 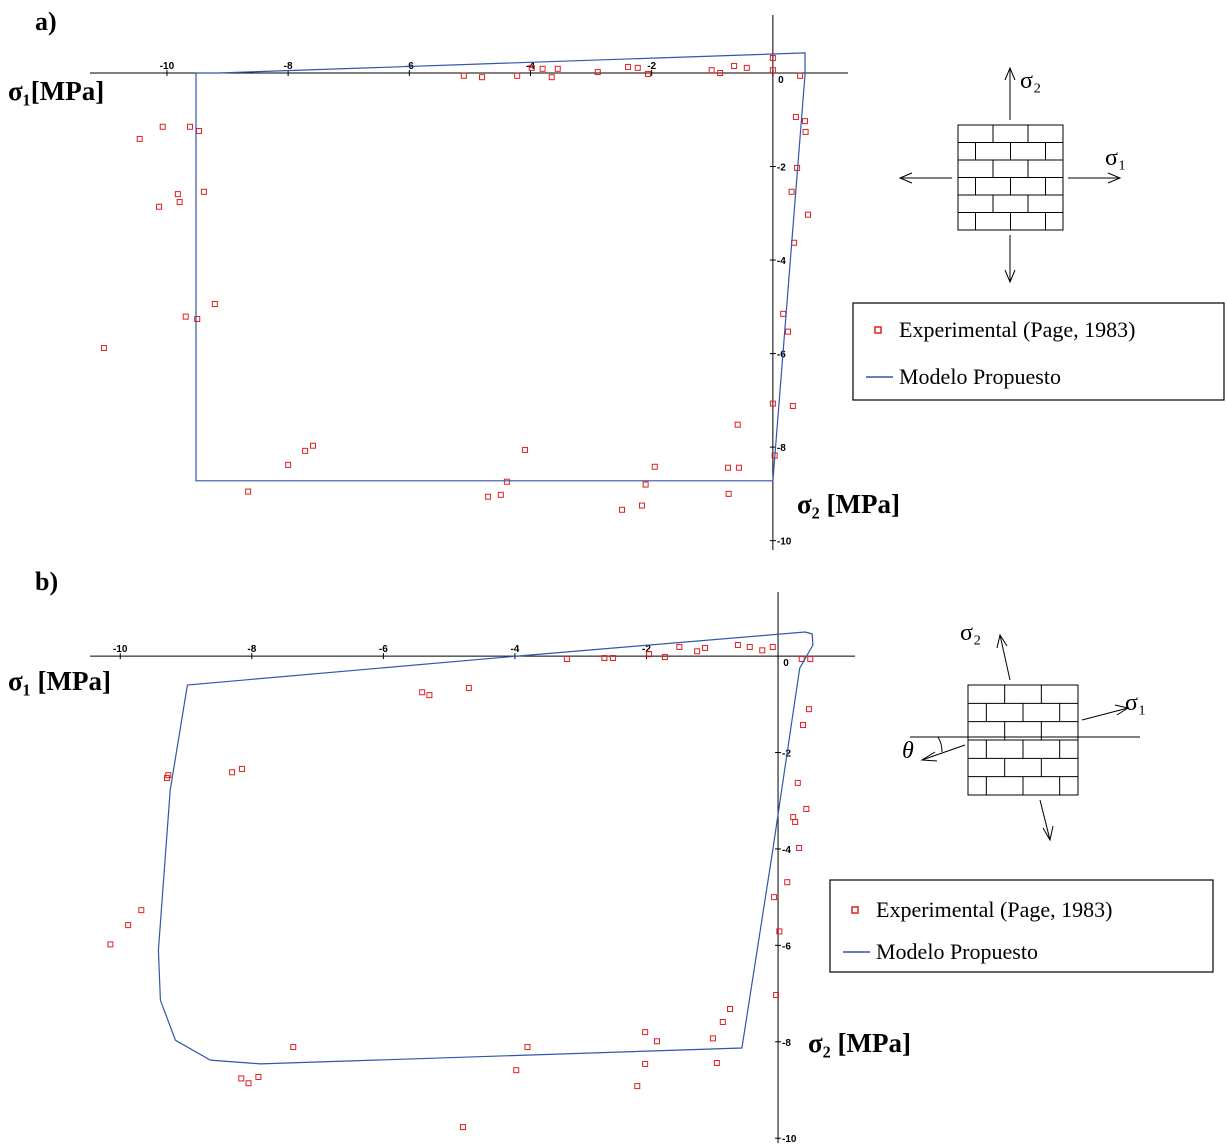 I want to click on x-axis-label: σ₁[MPa], so click(x=56, y=91).